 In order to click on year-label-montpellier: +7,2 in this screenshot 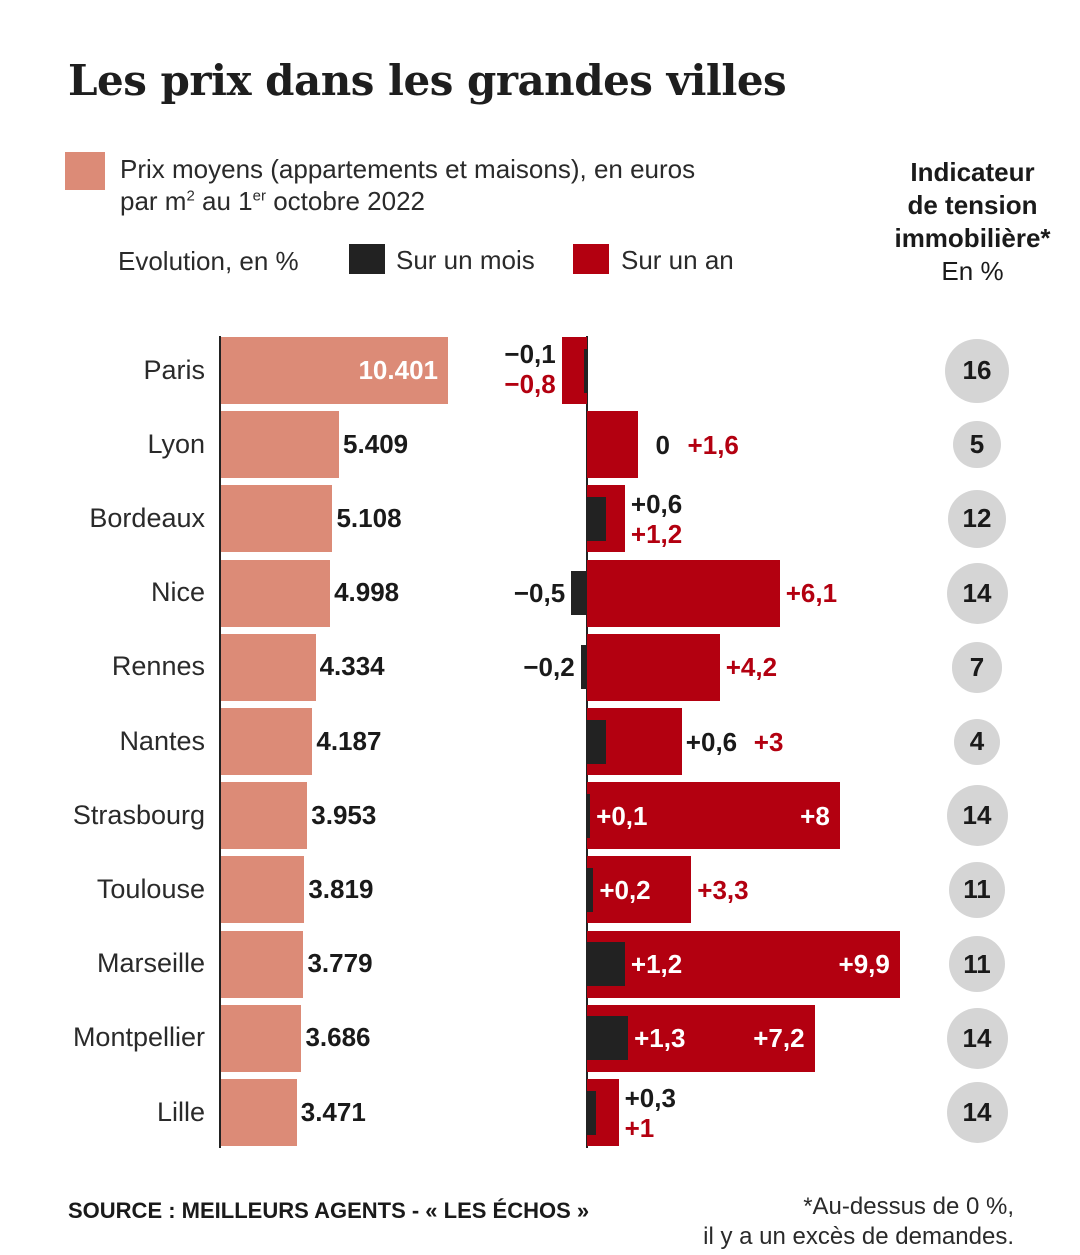, I will do `click(779, 1038)`.